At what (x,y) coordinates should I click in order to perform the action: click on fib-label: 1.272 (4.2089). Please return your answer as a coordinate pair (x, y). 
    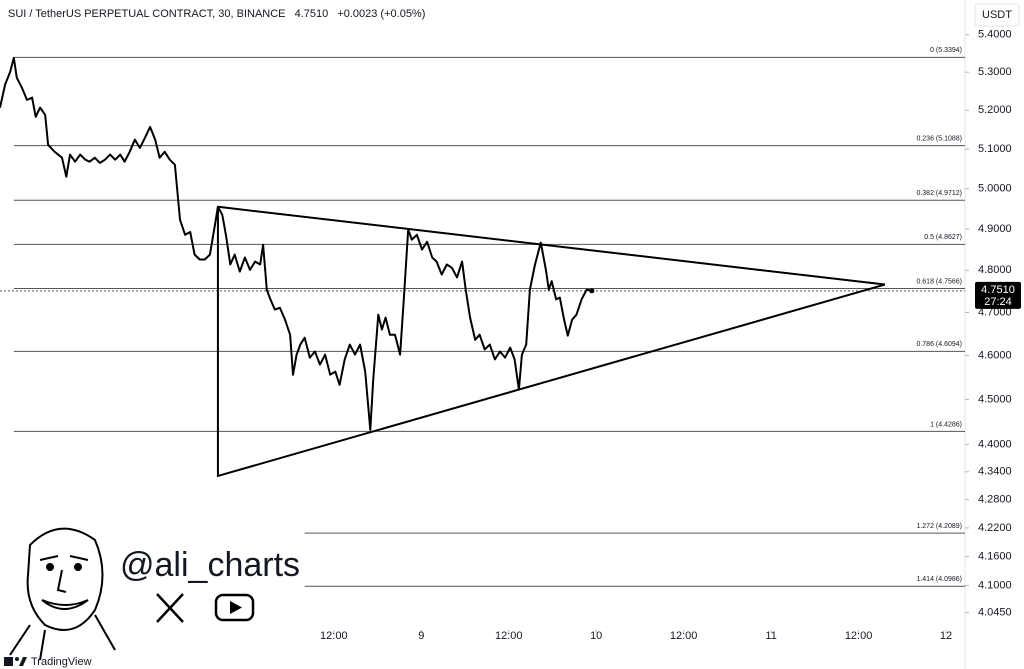
    Looking at the image, I should click on (939, 526).